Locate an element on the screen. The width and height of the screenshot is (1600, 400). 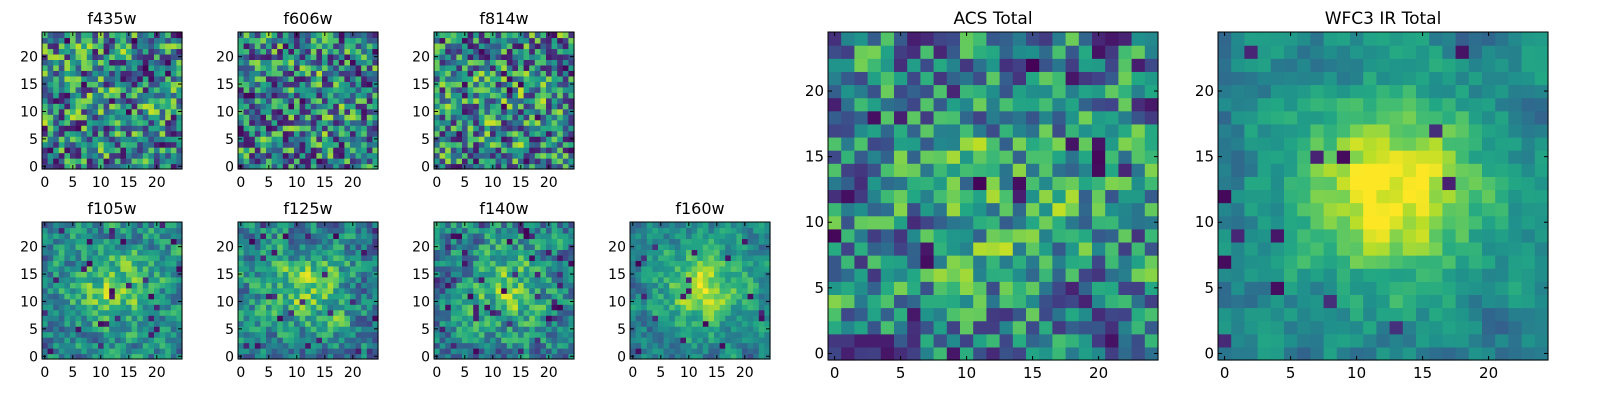
x-tick-label: 10 is located at coordinates (493, 373).